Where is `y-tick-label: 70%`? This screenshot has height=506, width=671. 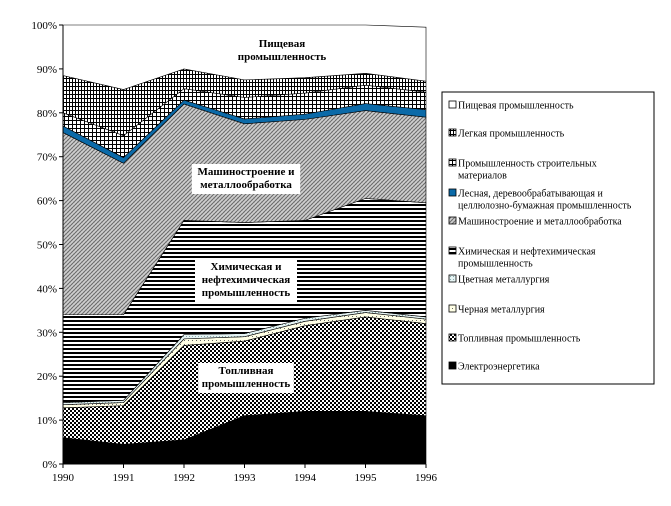 y-tick-label: 70% is located at coordinates (47, 158).